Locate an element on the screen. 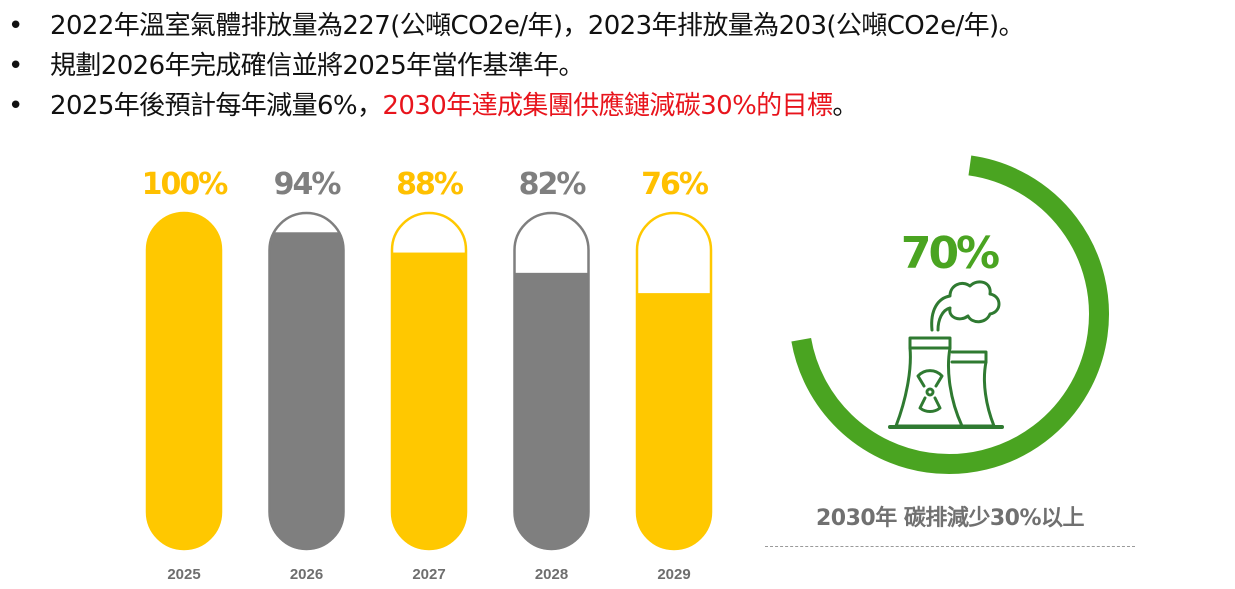 The width and height of the screenshot is (1235, 589). ring-value-label: 70% is located at coordinates (950, 253).